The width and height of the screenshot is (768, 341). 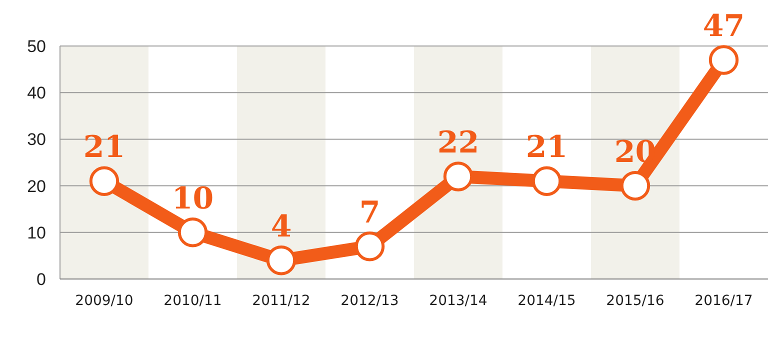 What do you see at coordinates (369, 301) in the screenshot?
I see `x-tick-label: 2012/13` at bounding box center [369, 301].